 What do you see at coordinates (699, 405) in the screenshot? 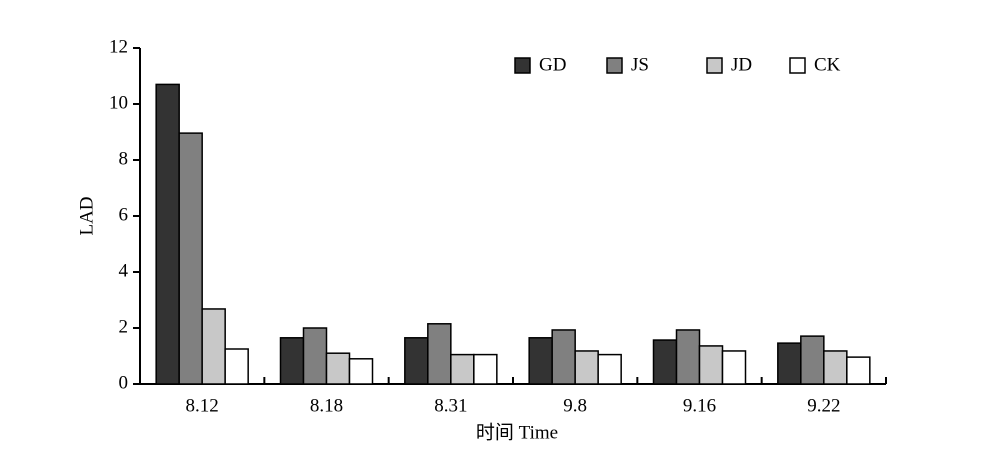
I see `x-tick-label: 9.16` at bounding box center [699, 405].